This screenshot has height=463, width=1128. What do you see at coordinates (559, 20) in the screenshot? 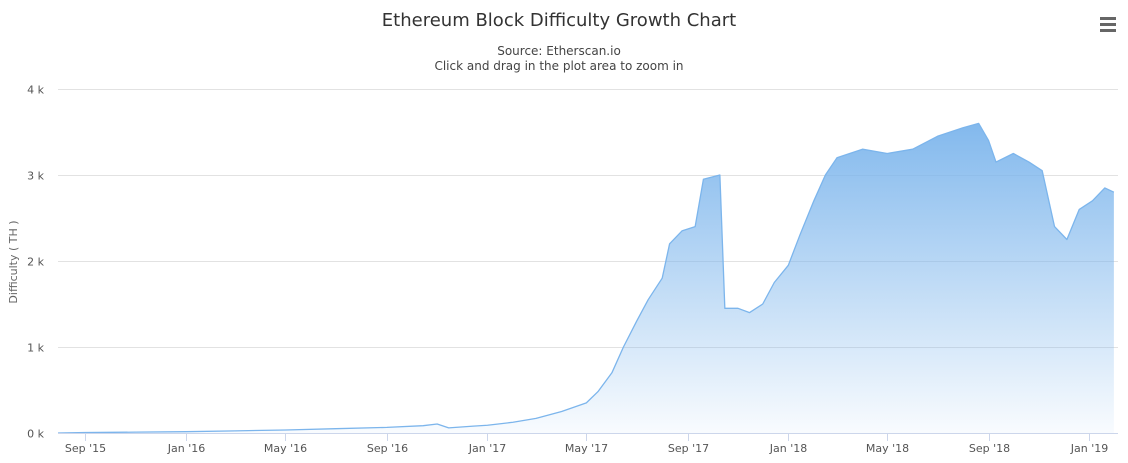
I see `chart-title: Ethereum Block Difficulty Growth Chart` at bounding box center [559, 20].